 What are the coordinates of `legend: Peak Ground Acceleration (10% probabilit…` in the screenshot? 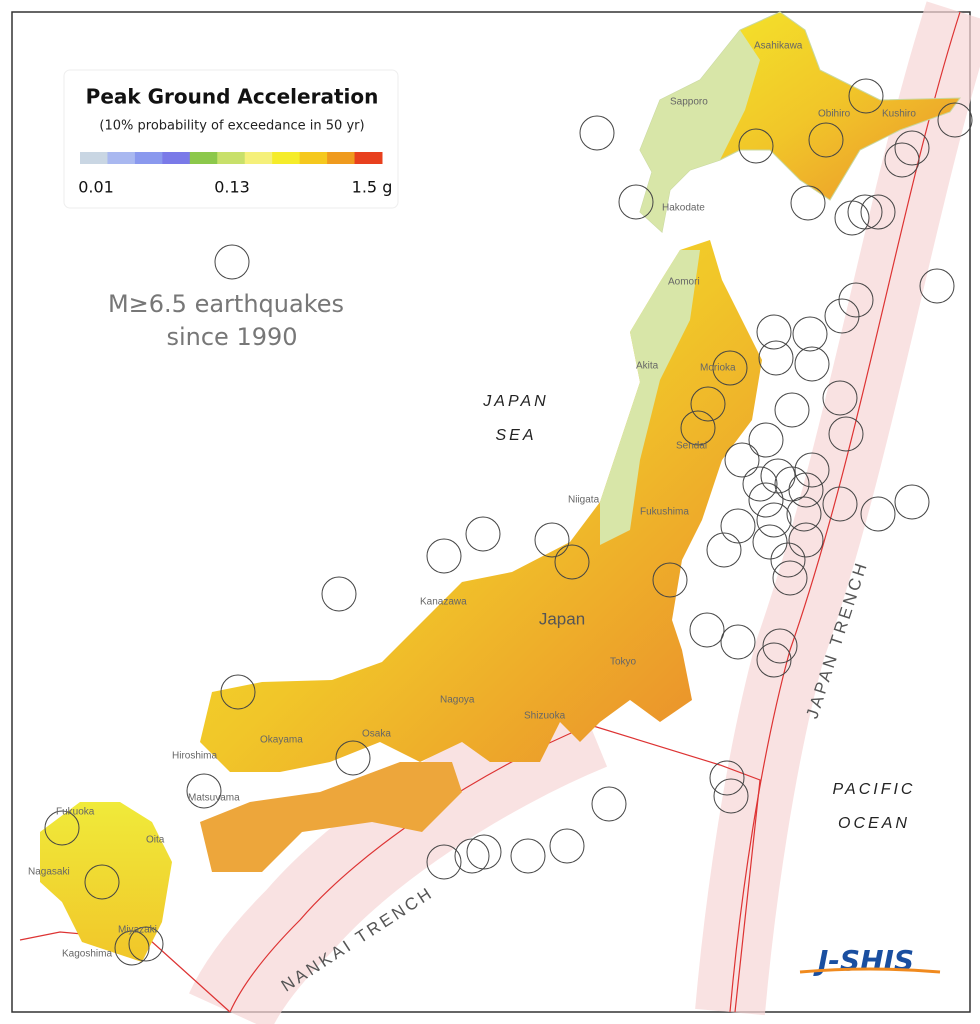 It's located at (231, 139).